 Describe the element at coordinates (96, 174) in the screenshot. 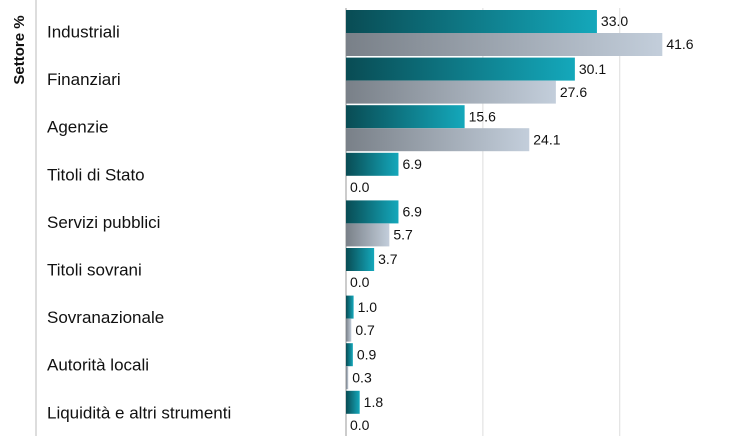

I see `category-label: Titoli di Stato` at that location.